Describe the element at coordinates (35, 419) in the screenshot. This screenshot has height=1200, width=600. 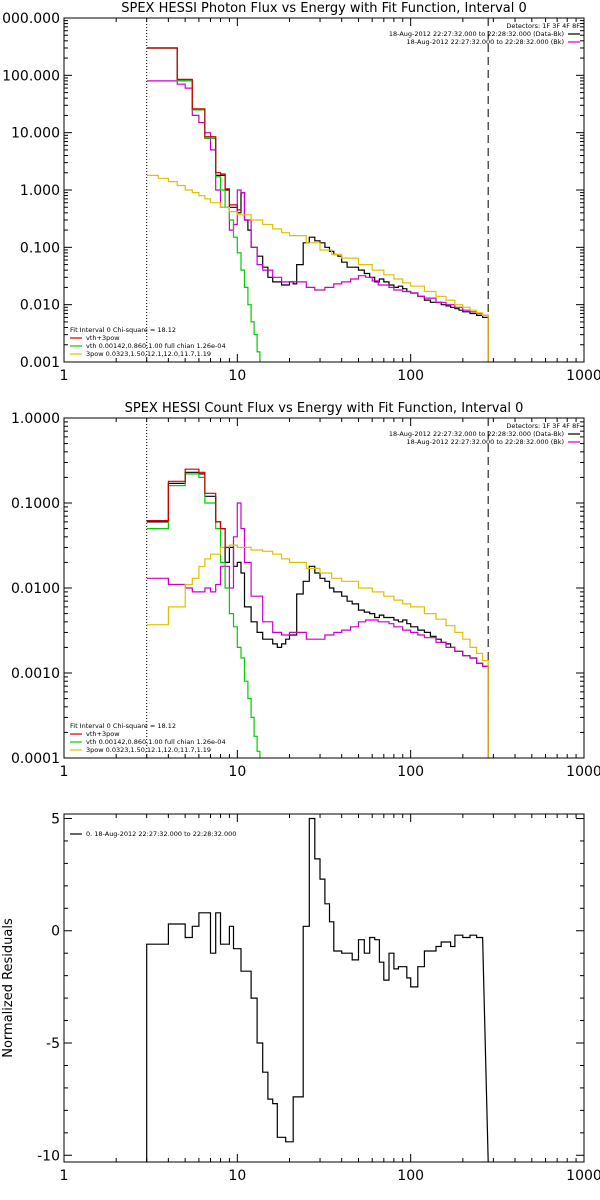
I see `y-tick-label: 1.0000` at that location.